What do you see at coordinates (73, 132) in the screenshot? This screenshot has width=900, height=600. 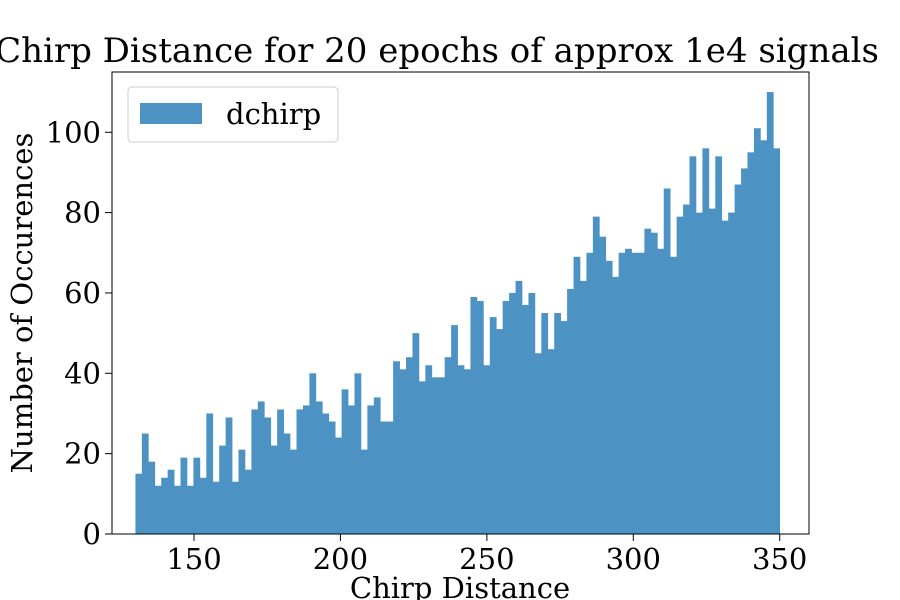 I see `y-tick-label: 100` at bounding box center [73, 132].